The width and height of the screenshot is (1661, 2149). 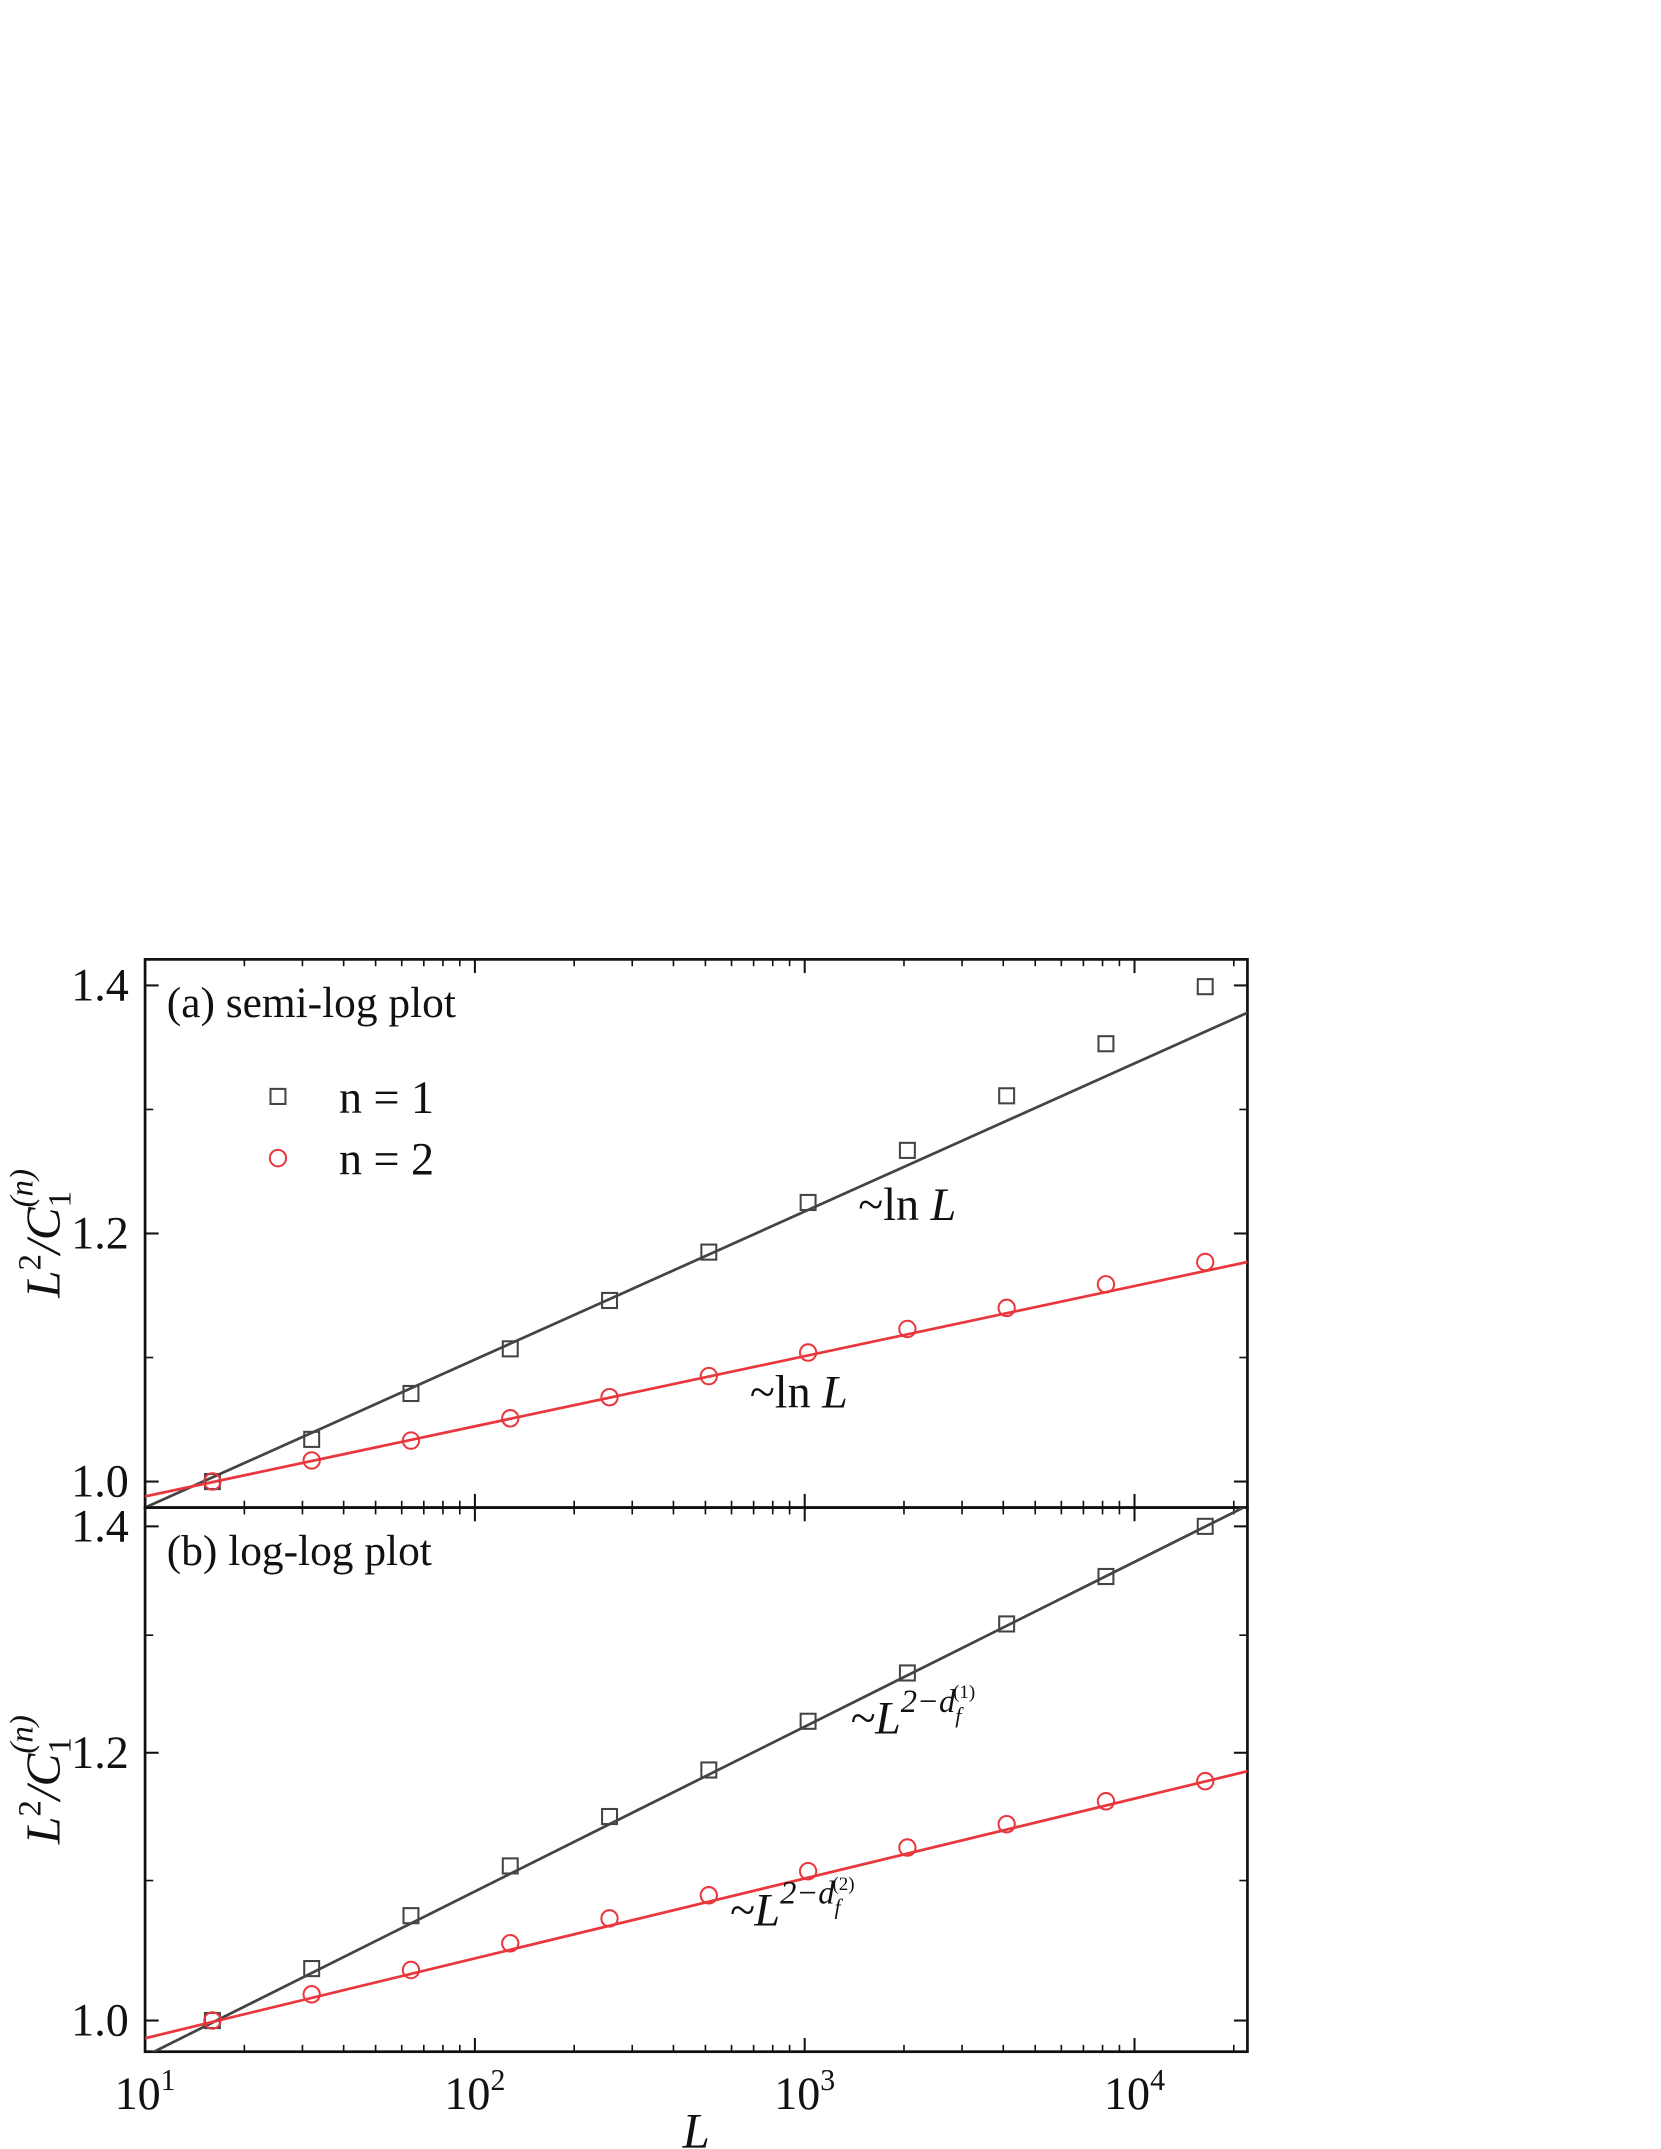 I want to click on legend-label: n = 2, so click(x=386, y=1159).